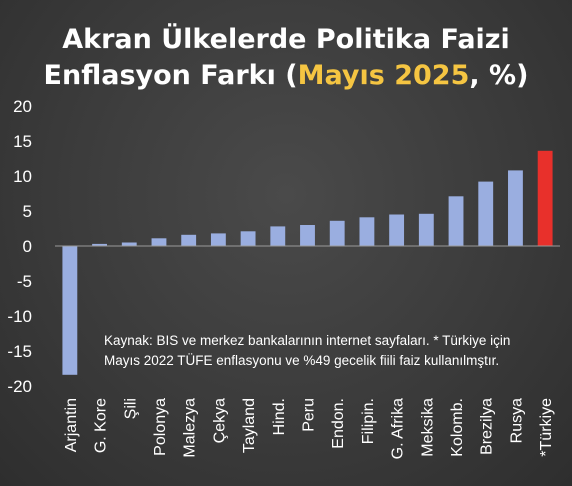  Describe the element at coordinates (71, 425) in the screenshot. I see `x-tick-label: Arjantin` at that location.